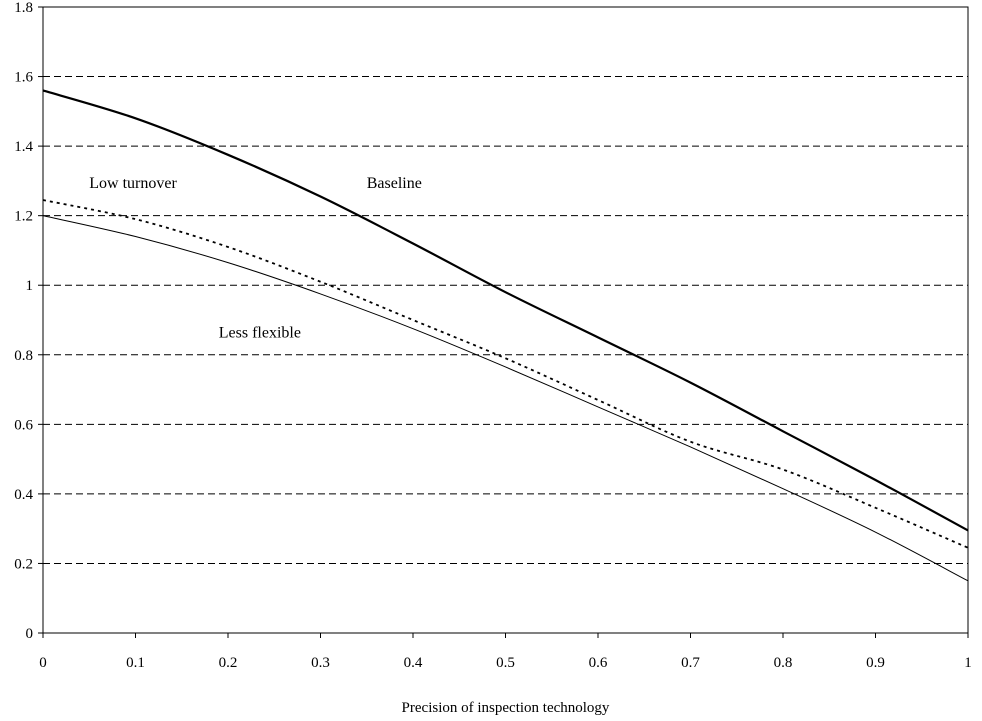 The width and height of the screenshot is (982, 721). I want to click on x-axis-title: Precision of inspection technology, so click(506, 708).